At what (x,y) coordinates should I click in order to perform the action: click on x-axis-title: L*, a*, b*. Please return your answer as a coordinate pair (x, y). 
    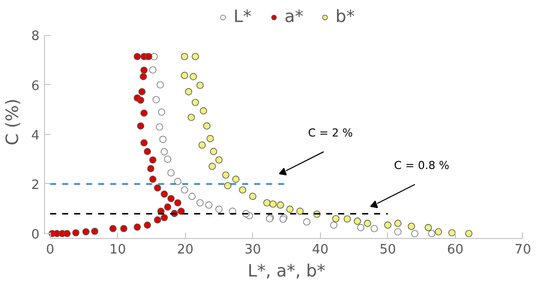
    Looking at the image, I should click on (287, 272).